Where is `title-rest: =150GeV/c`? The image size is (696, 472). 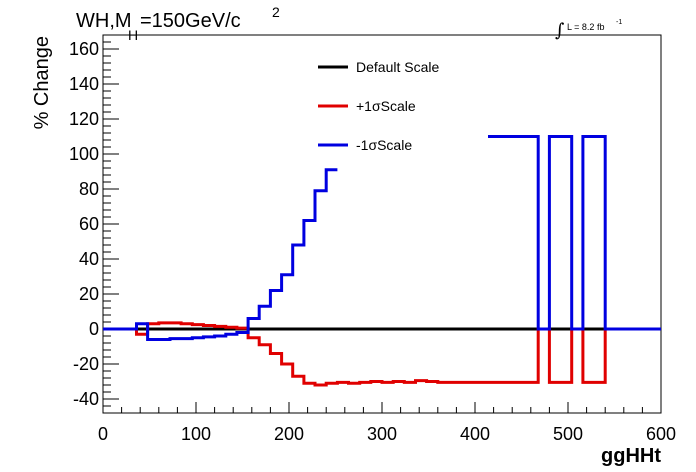
title-rest: =150GeV/c is located at coordinates (190, 21).